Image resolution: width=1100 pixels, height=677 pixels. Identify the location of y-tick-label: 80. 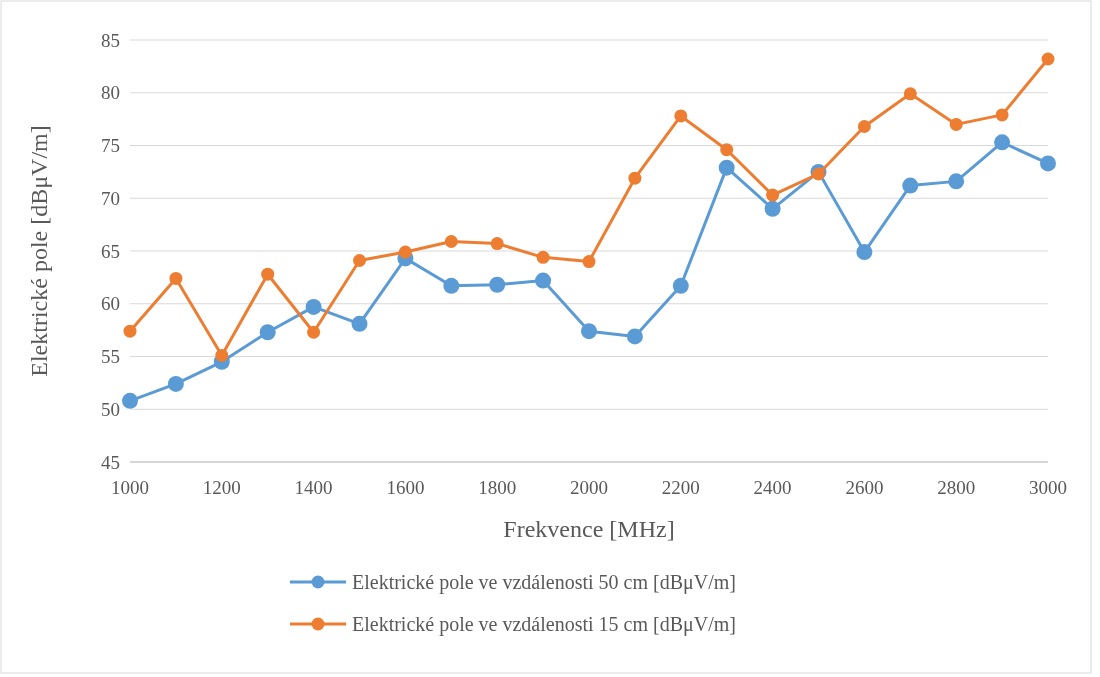
(110, 93).